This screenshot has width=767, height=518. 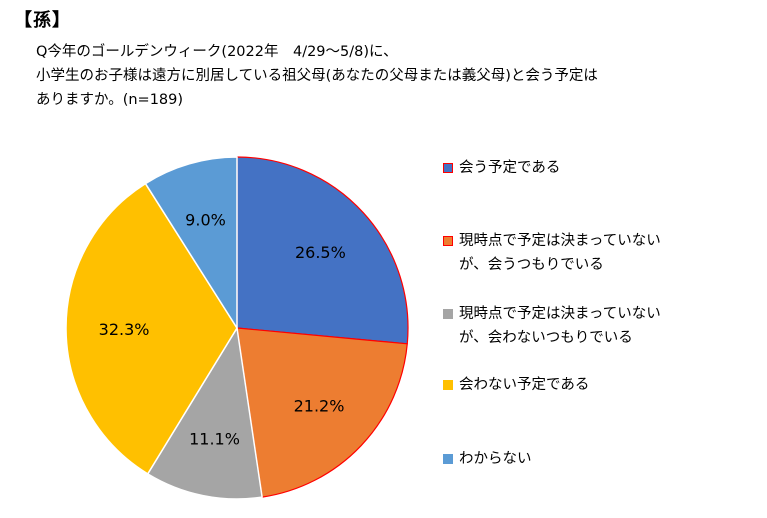 I want to click on question-line: 小学生のお子様は遠方に別居している祖父母(あなたの父母または義父母)と会う予定は, so click(x=317, y=76).